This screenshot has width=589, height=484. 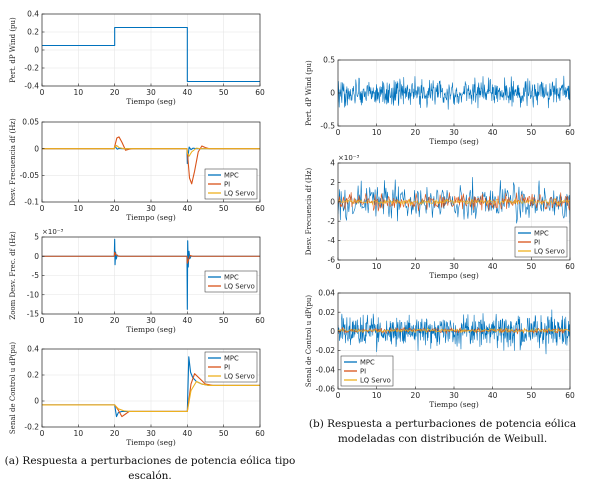 I want to click on y-exponent-label: ×10⁻³, so click(x=348, y=158).